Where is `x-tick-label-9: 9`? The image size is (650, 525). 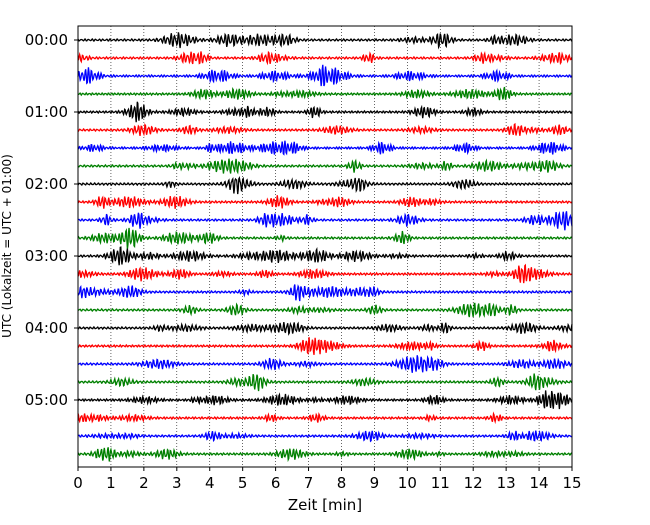
x-tick-label-9: 9 is located at coordinates (375, 483).